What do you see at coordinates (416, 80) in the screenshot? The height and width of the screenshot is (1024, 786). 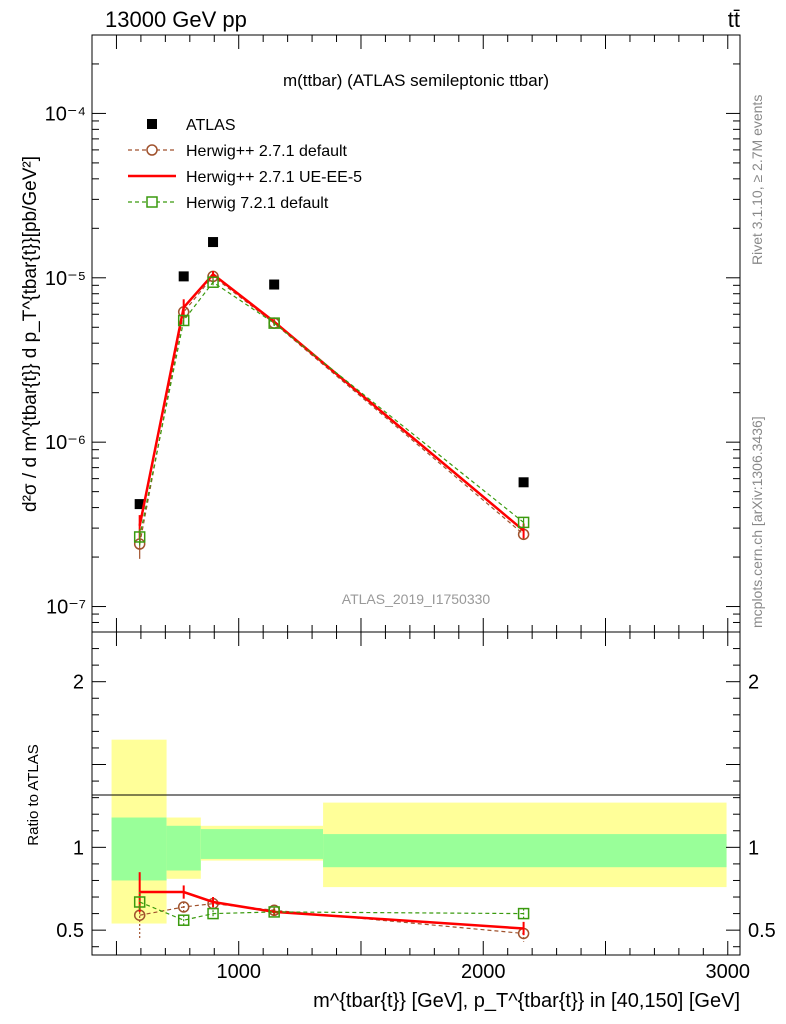 I see `main-title: m(ttbar) (ATLAS semileptonic ttbar)` at bounding box center [416, 80].